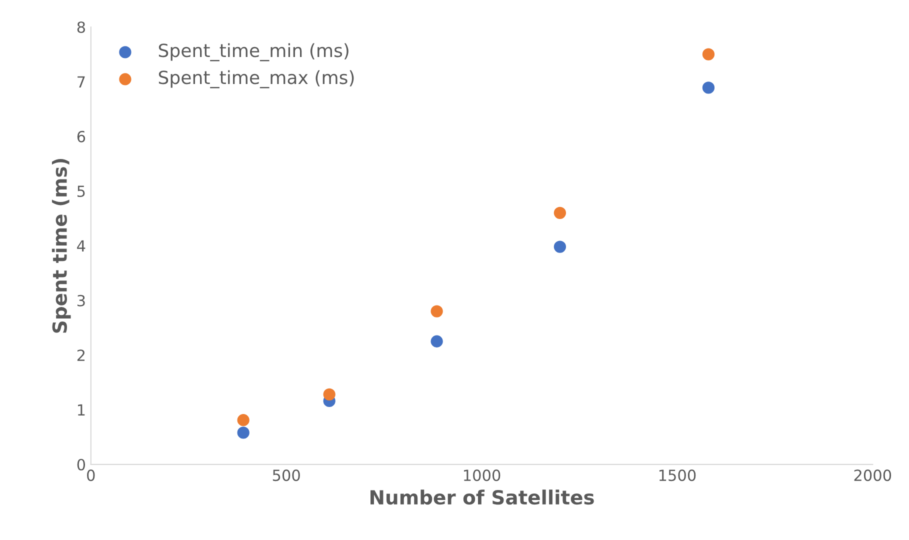  I want to click on x-tick-label: 1000, so click(482, 476).